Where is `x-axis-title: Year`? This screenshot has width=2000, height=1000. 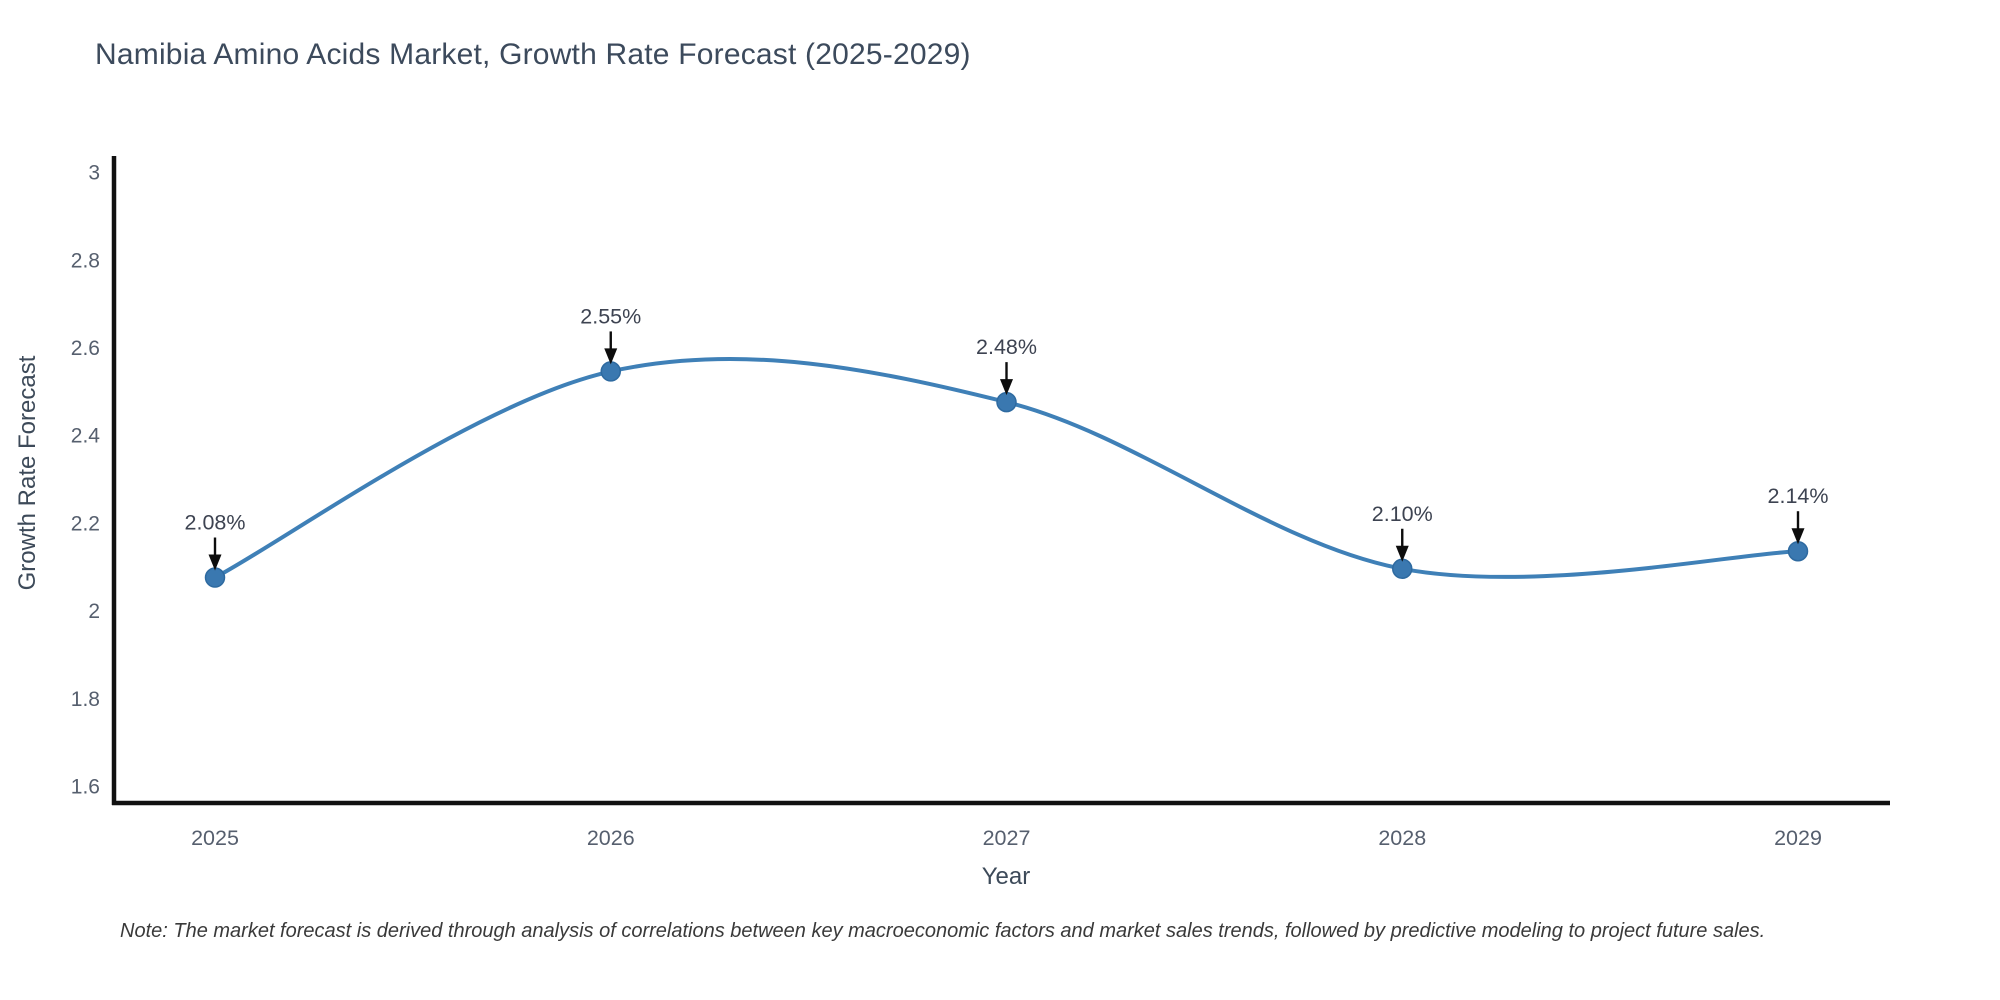
x-axis-title: Year is located at coordinates (1006, 876).